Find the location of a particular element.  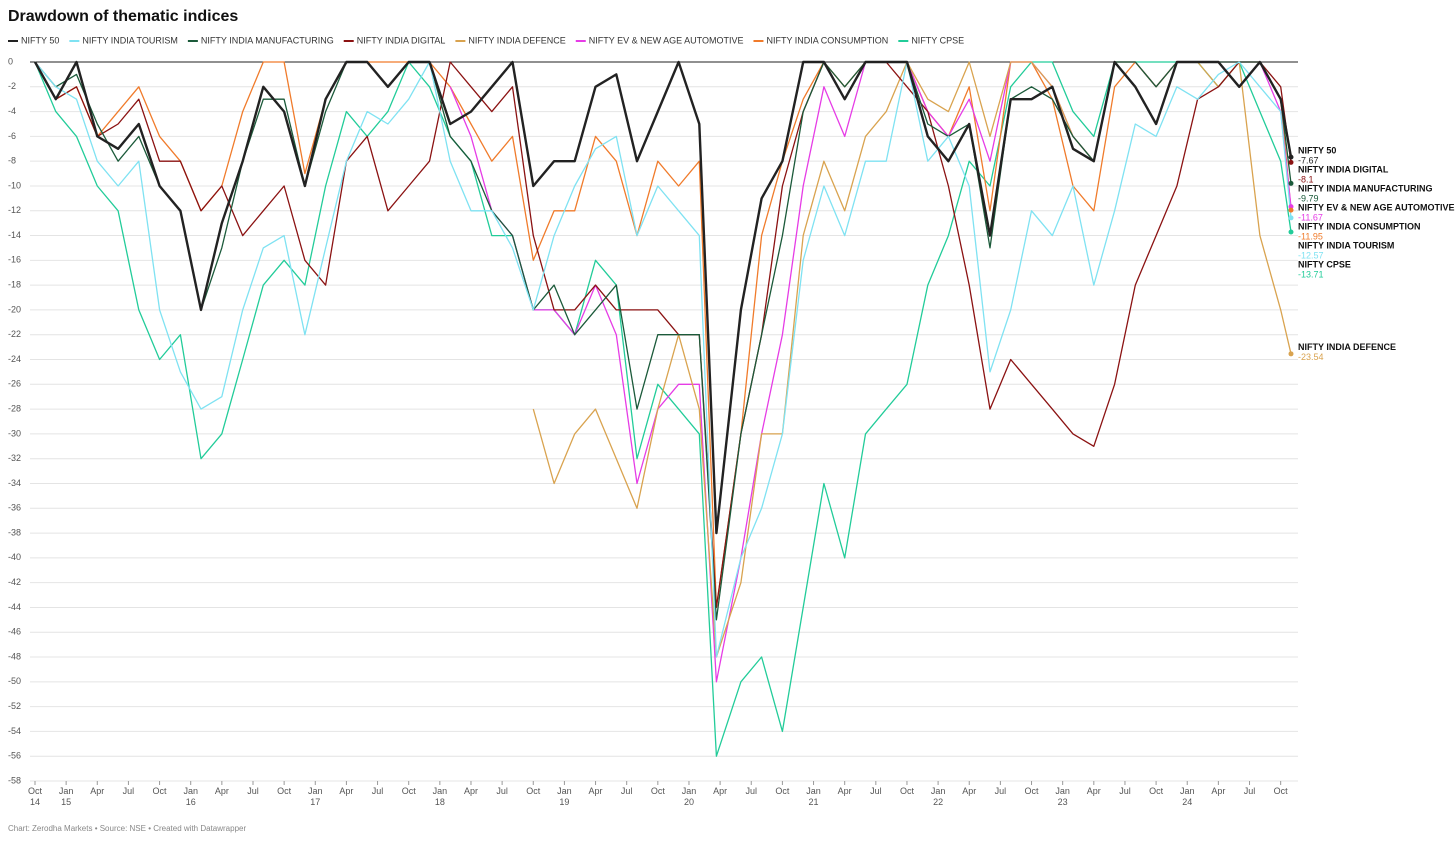

end-label-value: -11.67 is located at coordinates (1310, 217).